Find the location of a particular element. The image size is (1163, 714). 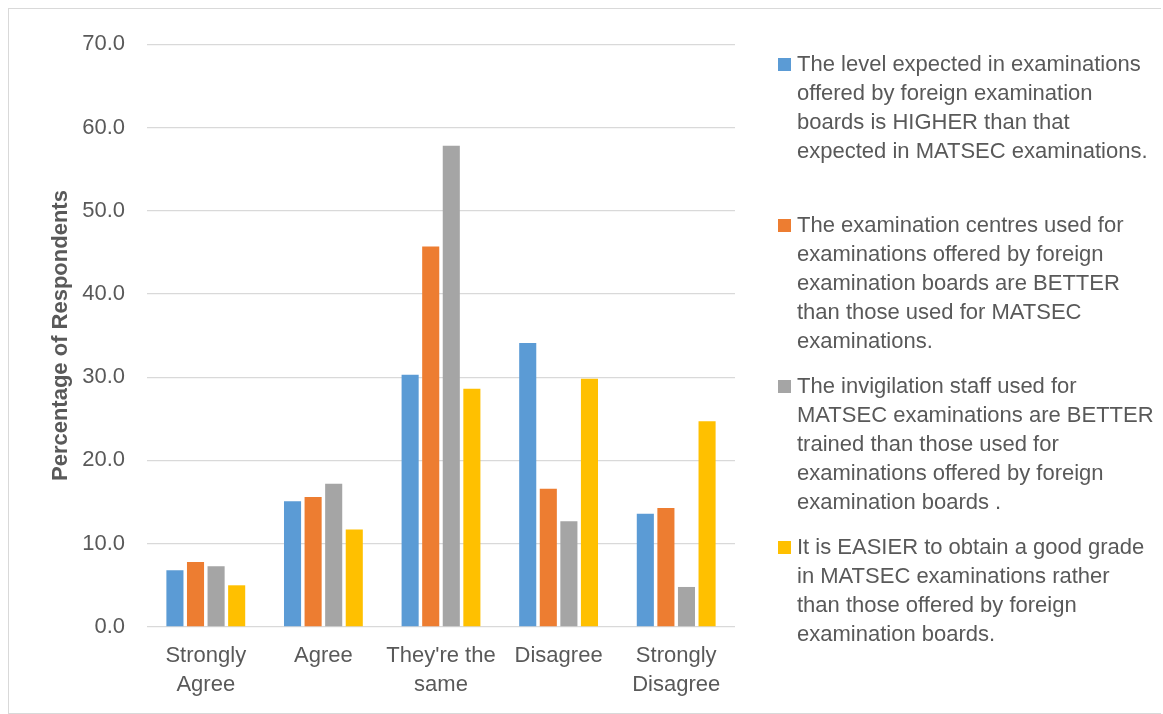

y-tick-label: 0.0 is located at coordinates (109, 625).